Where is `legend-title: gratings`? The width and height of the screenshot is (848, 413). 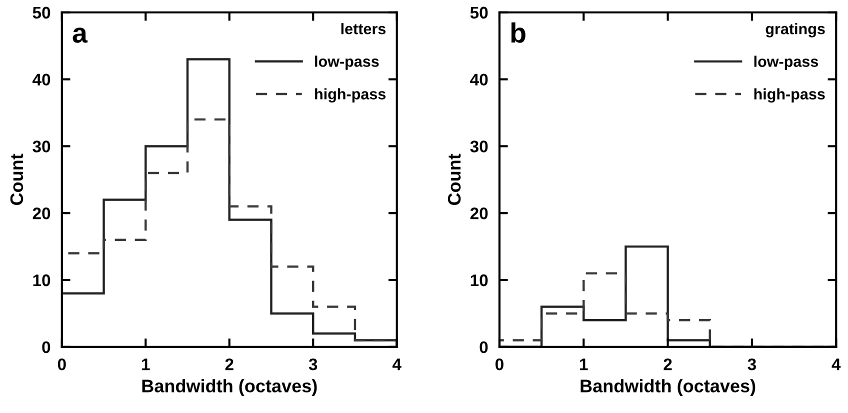
legend-title: gratings is located at coordinates (795, 30).